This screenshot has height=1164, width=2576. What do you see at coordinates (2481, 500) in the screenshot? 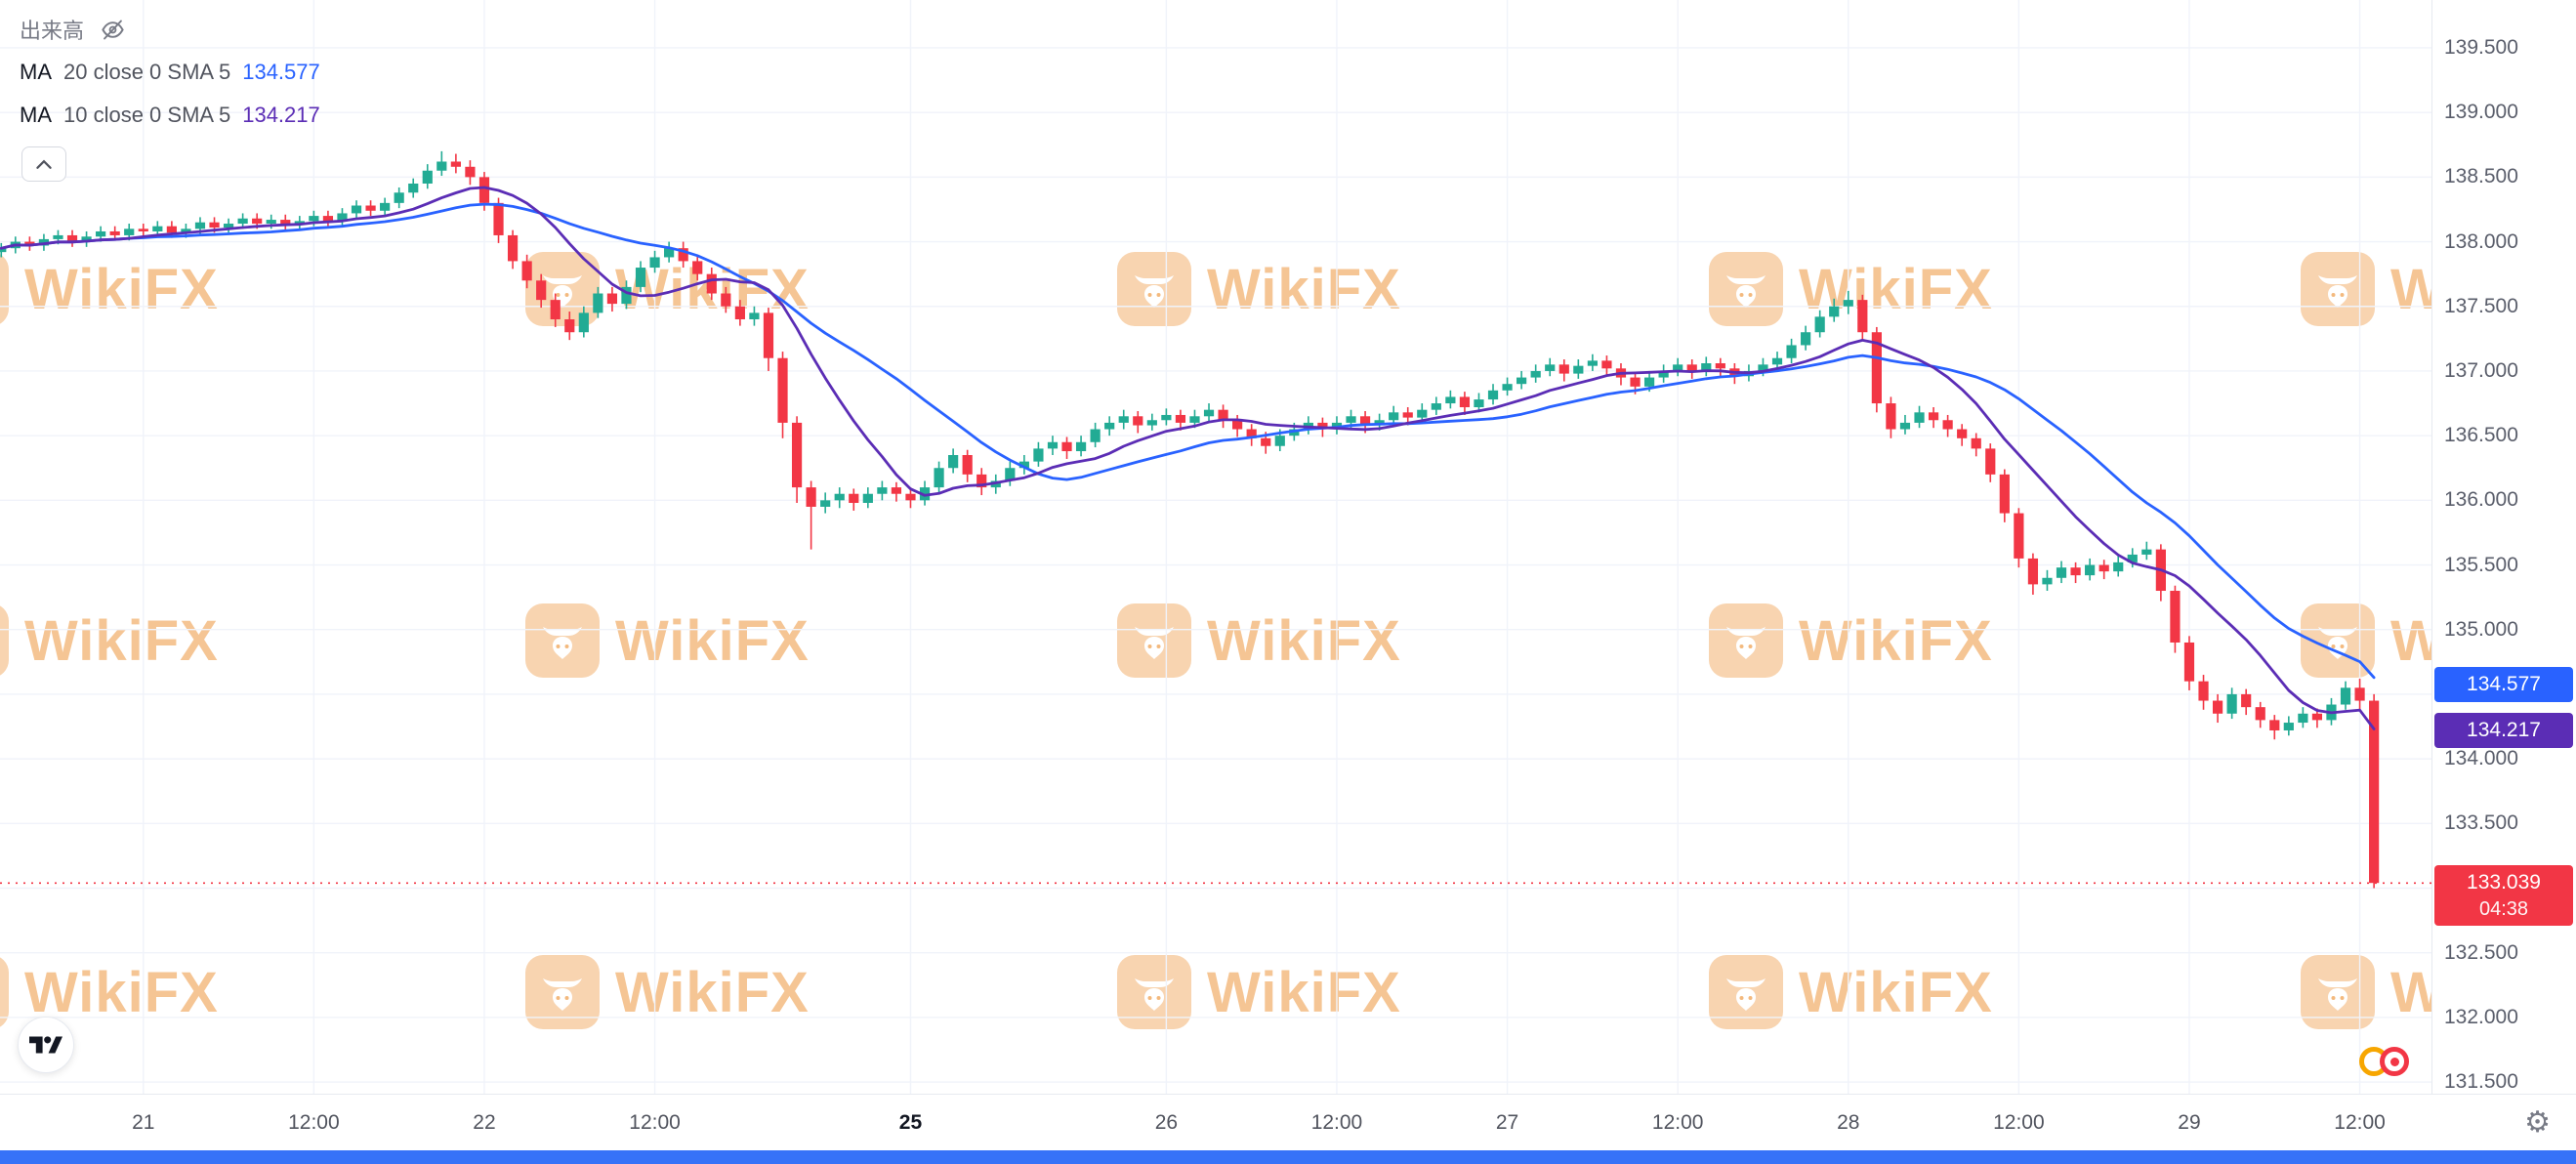
I see `price-axis-label: 136.000` at bounding box center [2481, 500].